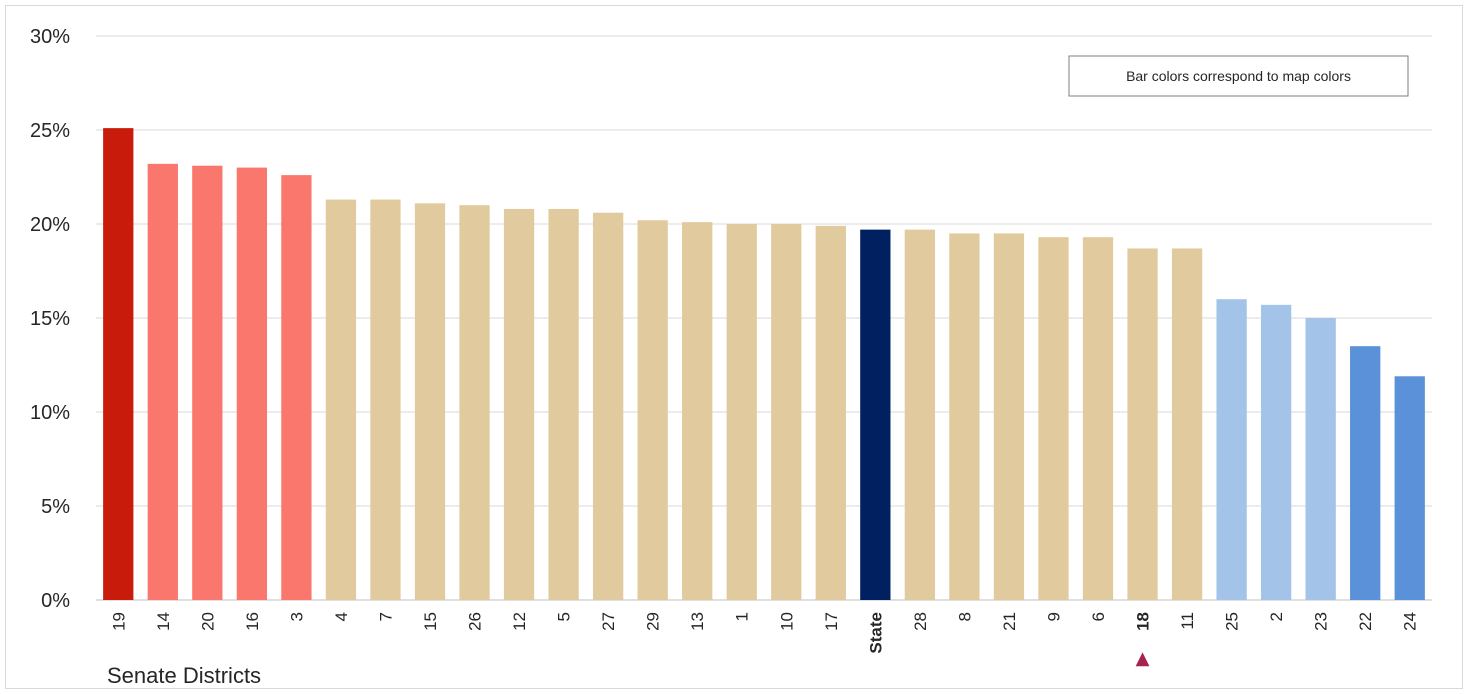 The height and width of the screenshot is (694, 1469). What do you see at coordinates (608, 621) in the screenshot?
I see `x-tick-label: 27` at bounding box center [608, 621].